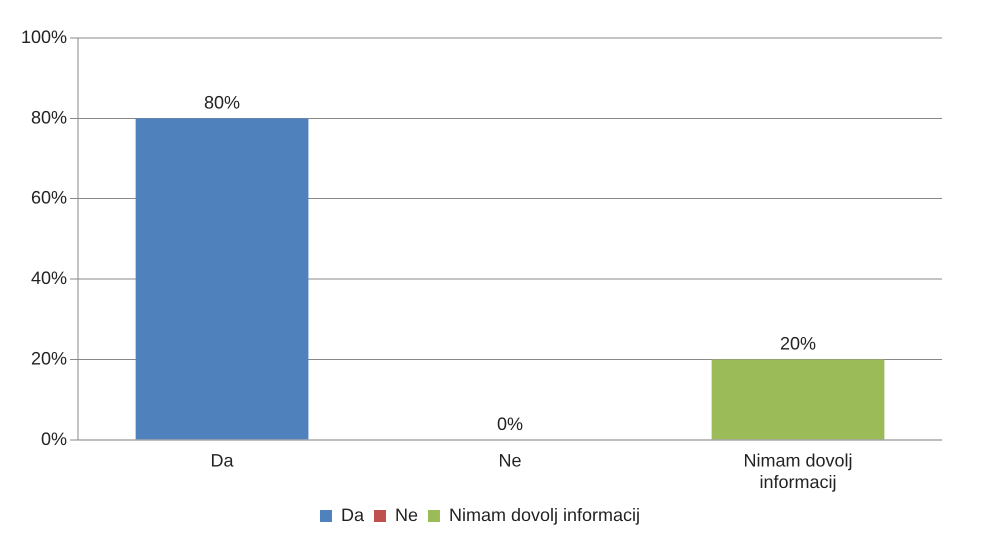 Image resolution: width=990 pixels, height=543 pixels. Describe the element at coordinates (49, 358) in the screenshot. I see `y-tick-label: 20%` at that location.